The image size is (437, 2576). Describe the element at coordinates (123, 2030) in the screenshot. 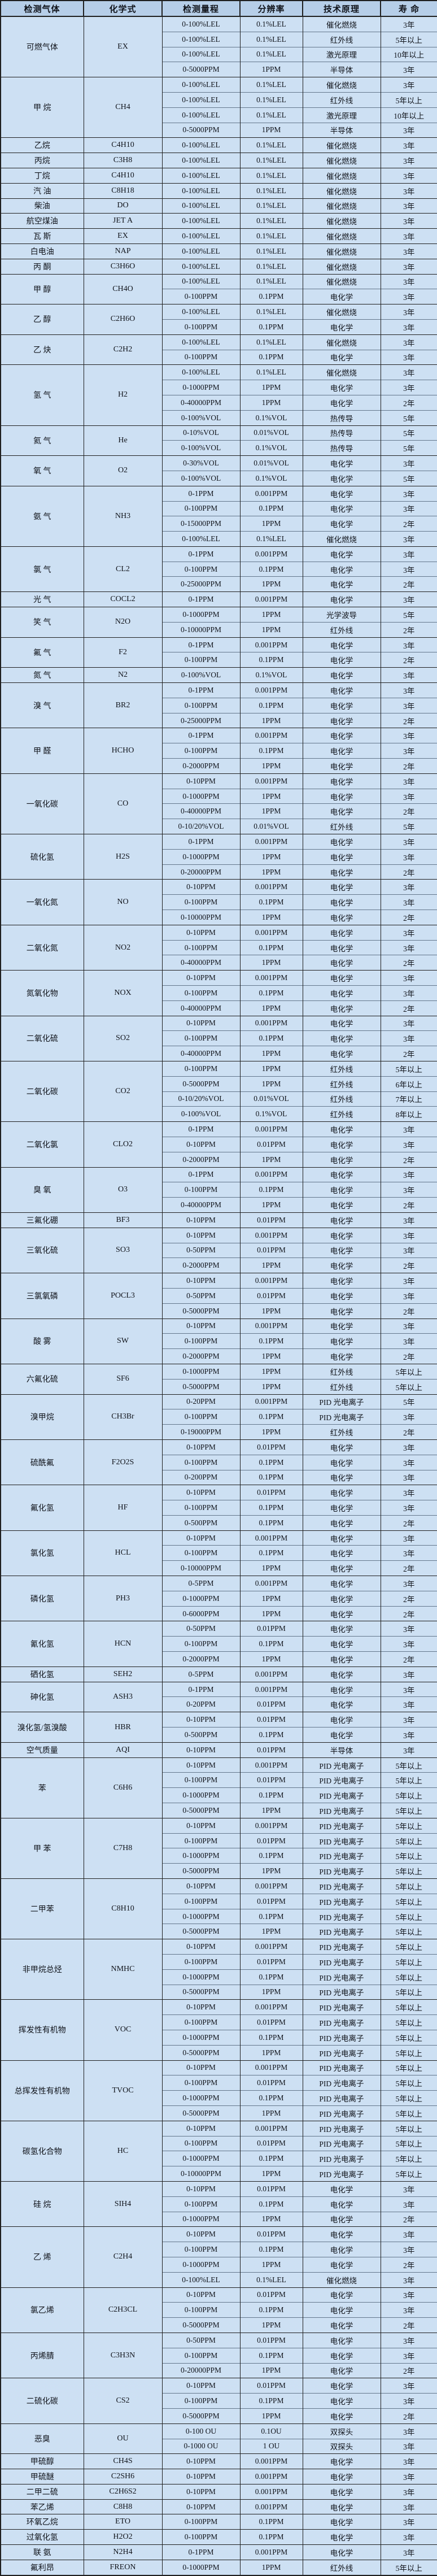

I see `formula-cell: VOC` at that location.